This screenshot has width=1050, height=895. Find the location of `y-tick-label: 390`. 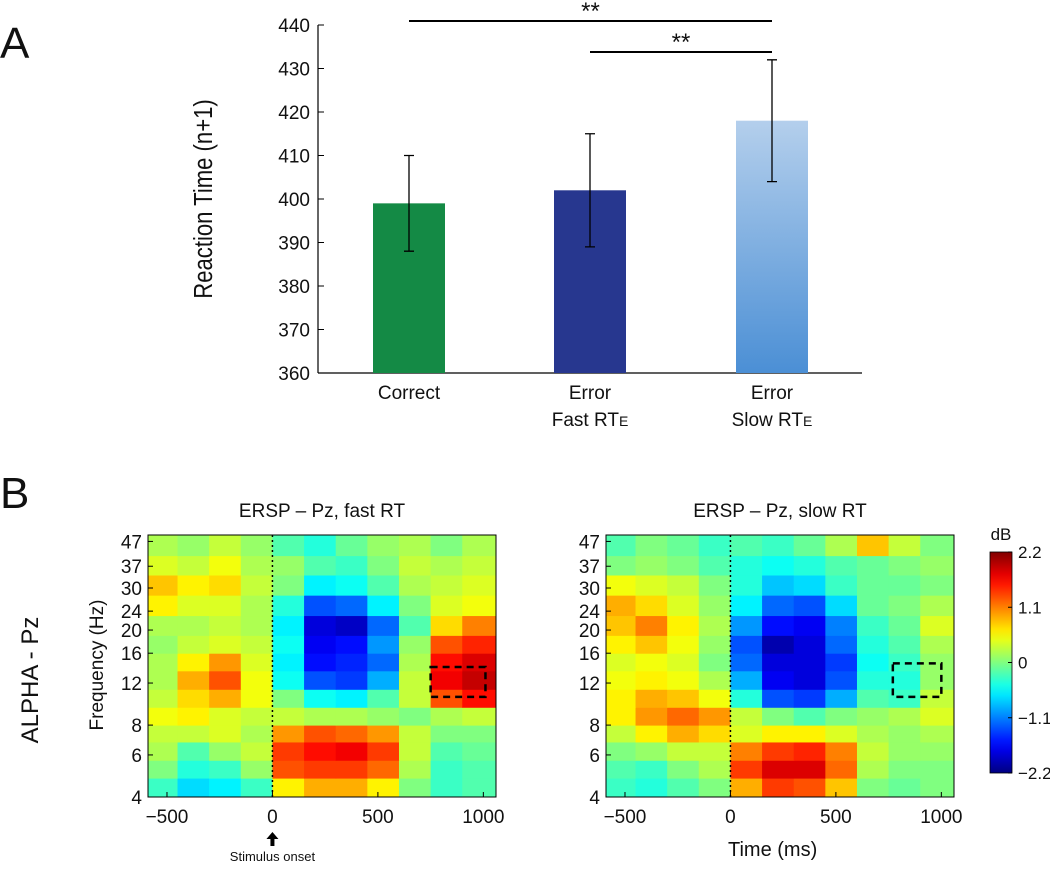

y-tick-label: 390 is located at coordinates (294, 244).